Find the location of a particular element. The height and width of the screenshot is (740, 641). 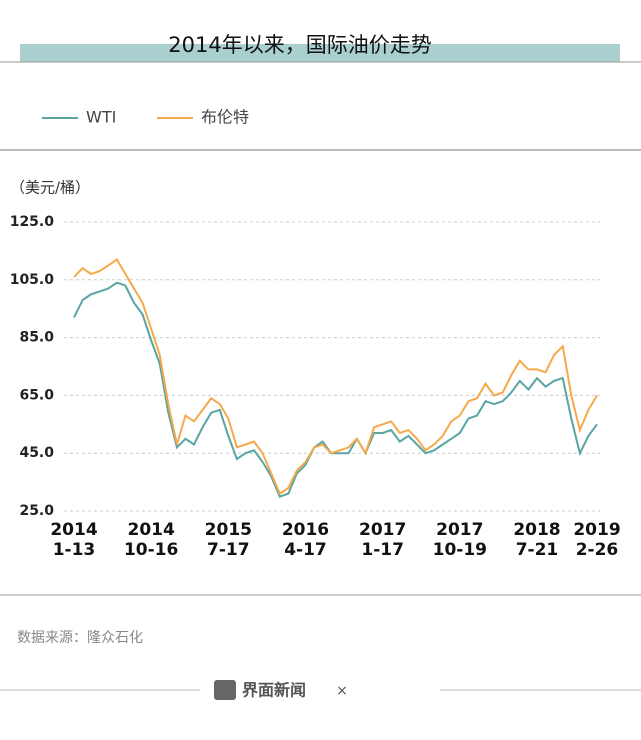

source: 数据来源：隆众石化 is located at coordinates (80, 638).